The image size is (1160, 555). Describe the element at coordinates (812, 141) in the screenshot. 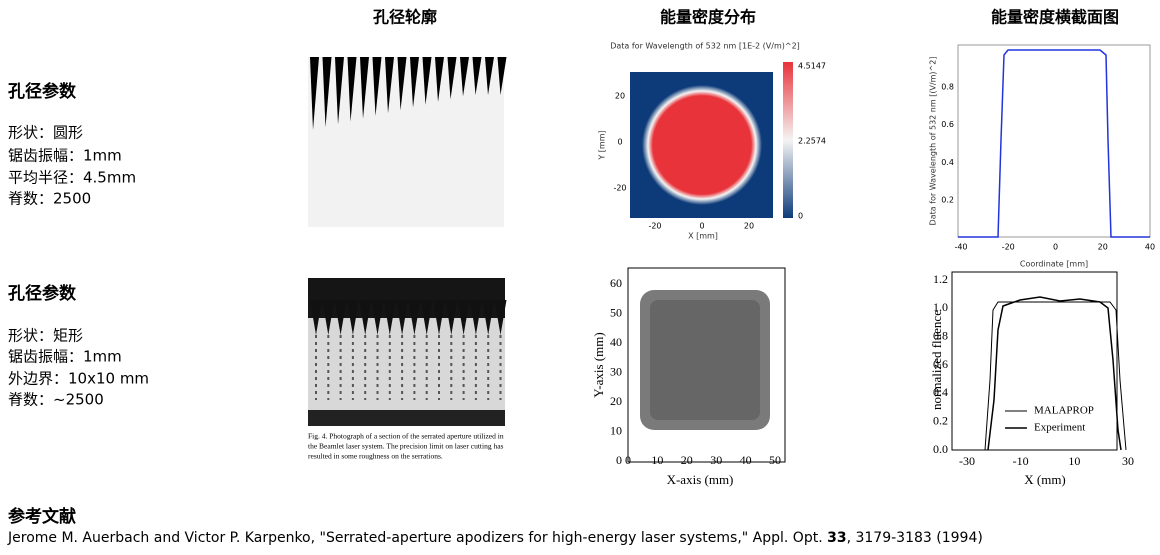

I see `colorbar-label: 2.2574` at that location.